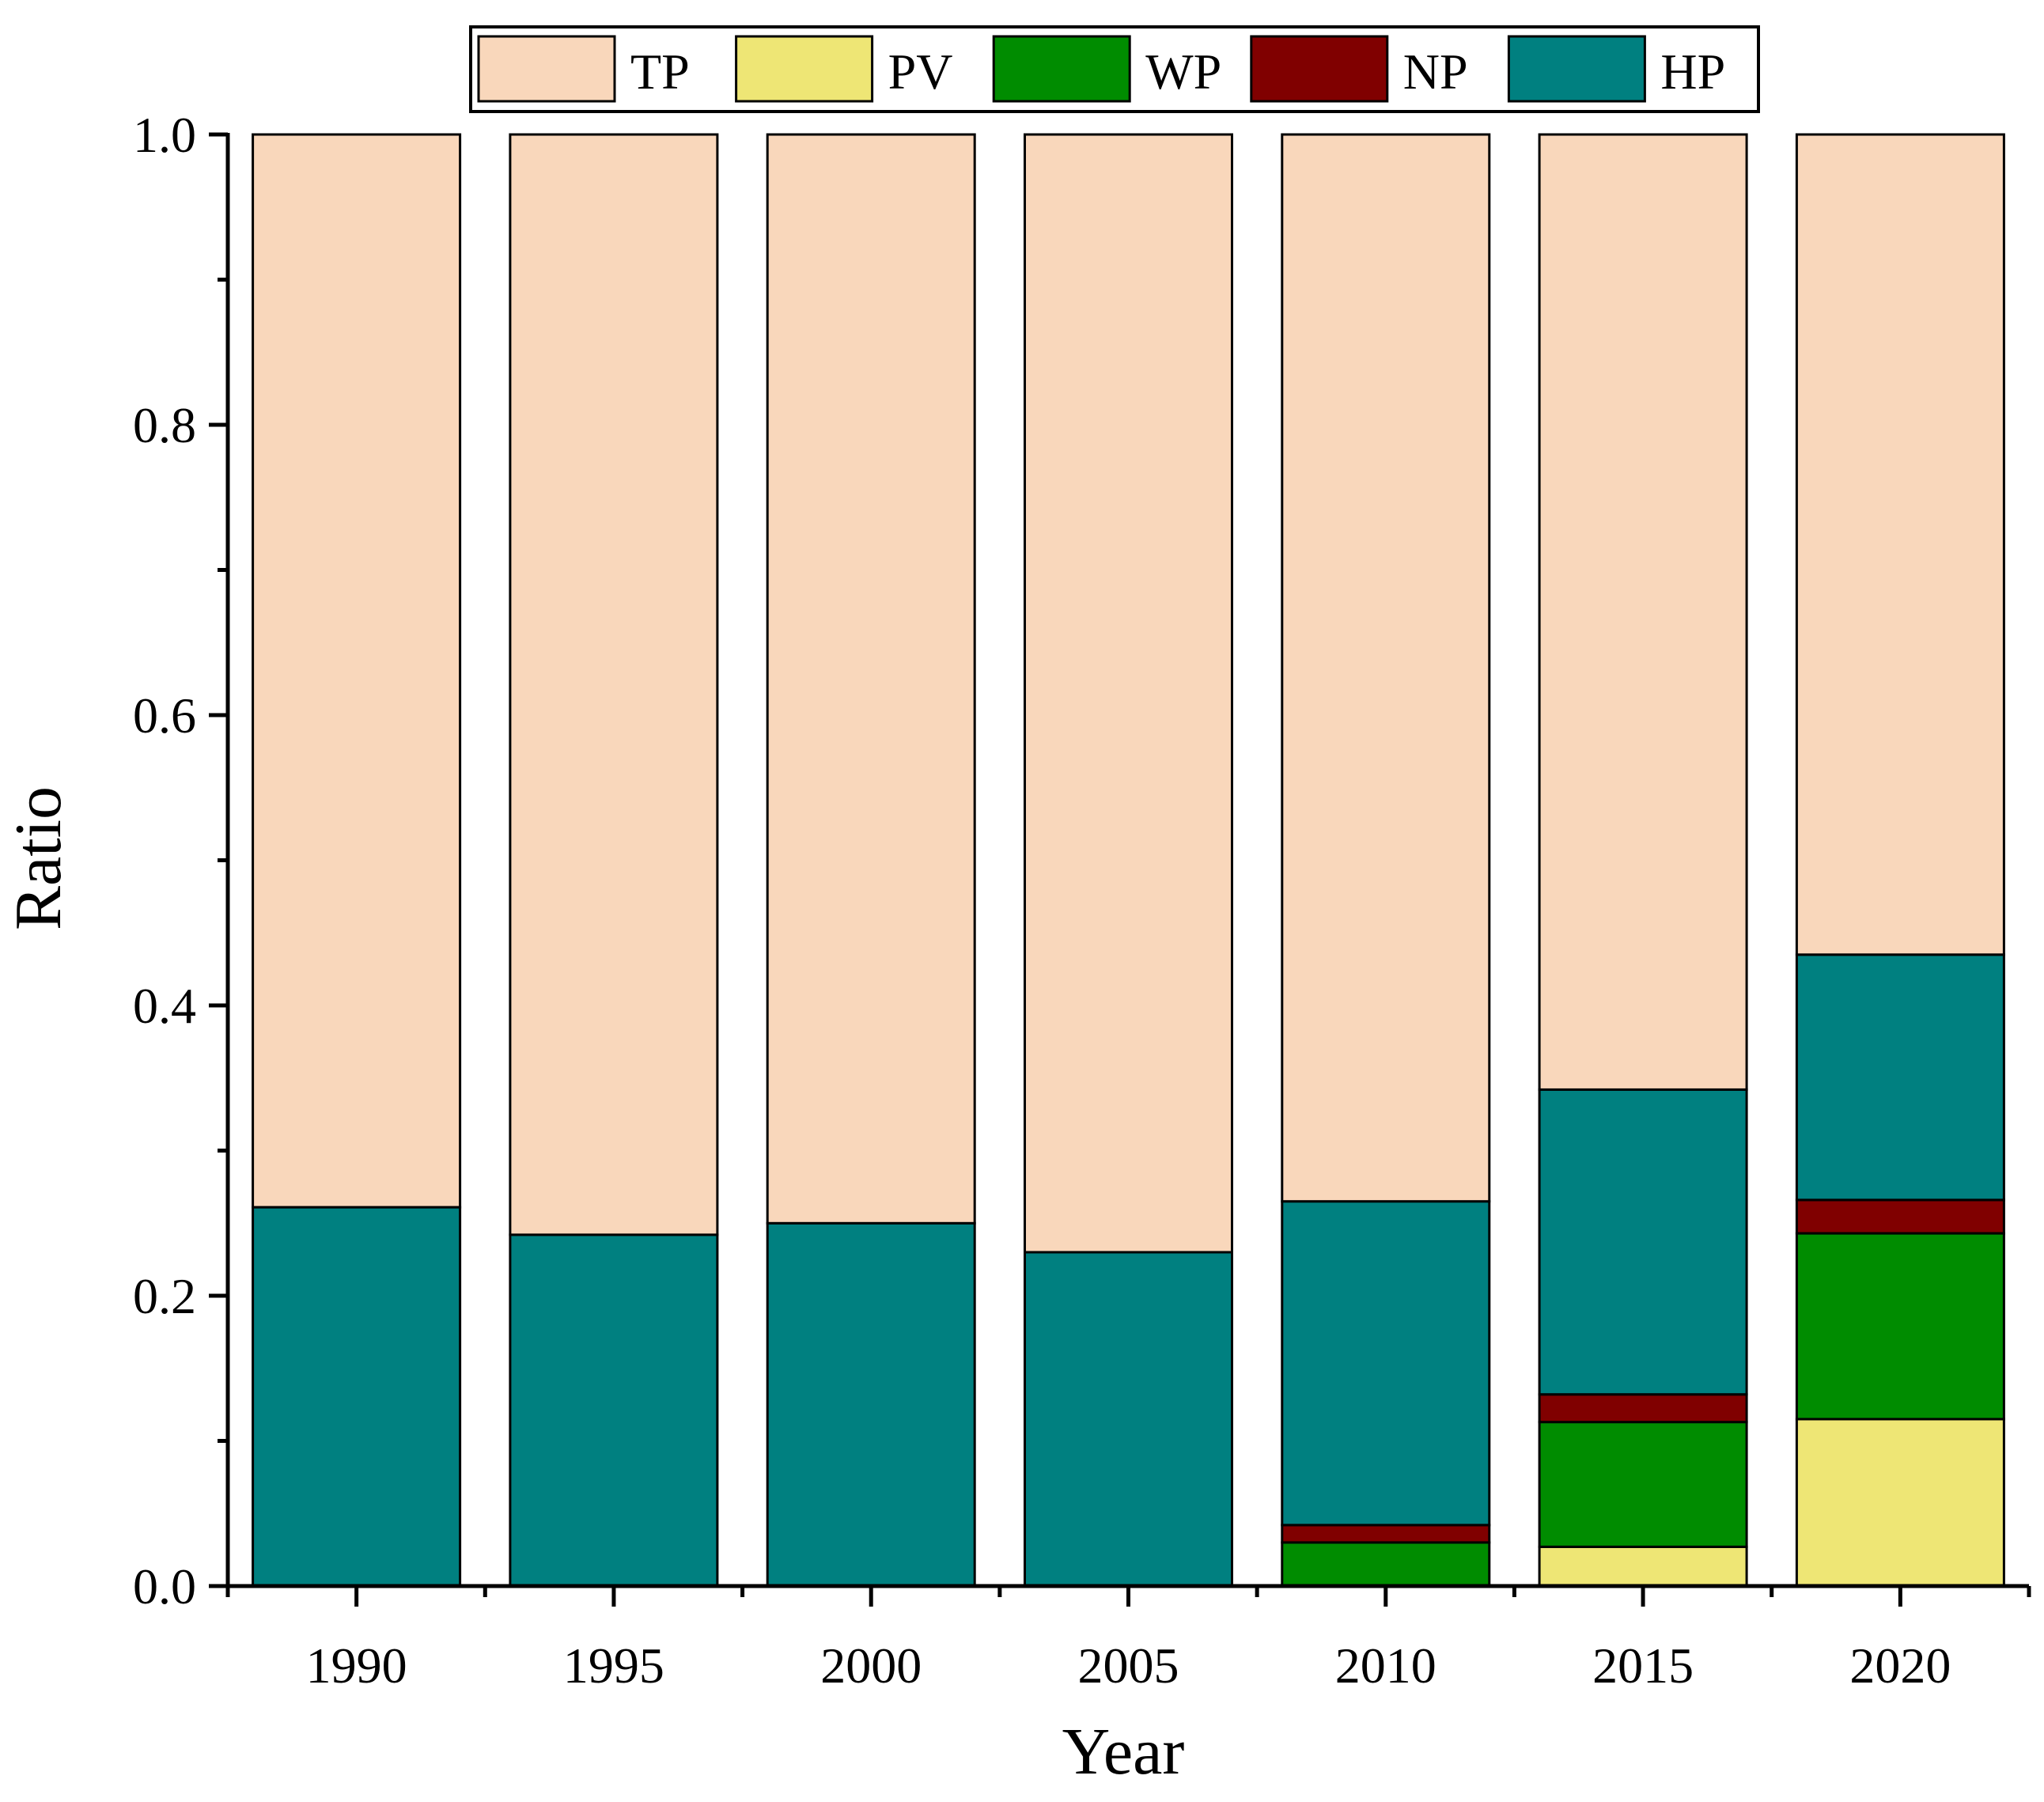 This screenshot has width=2044, height=1802. What do you see at coordinates (1900, 1216) in the screenshot?
I see `bar-np-2020` at bounding box center [1900, 1216].